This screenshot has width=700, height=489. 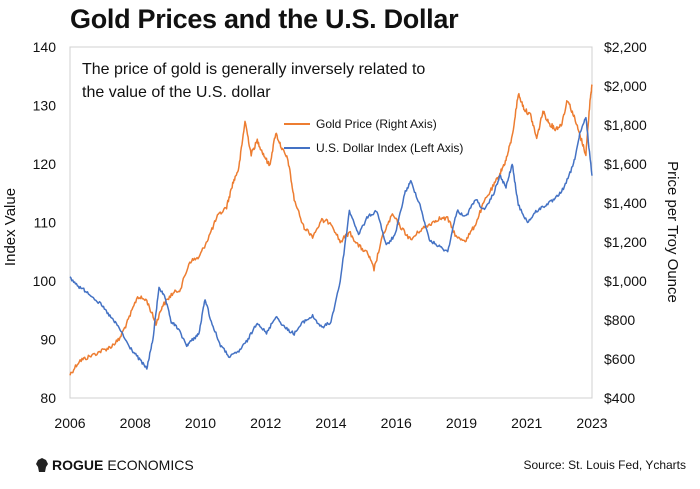 I want to click on y-left-tick-label: 130, so click(x=45, y=106).